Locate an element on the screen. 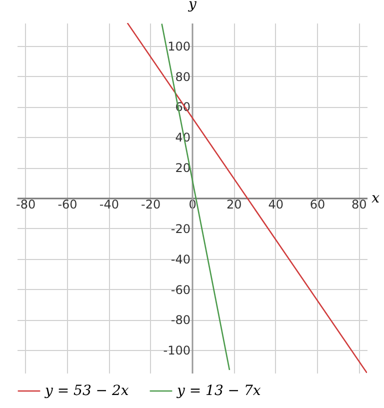 The width and height of the screenshot is (384, 408). x-axis-title: x is located at coordinates (376, 198).